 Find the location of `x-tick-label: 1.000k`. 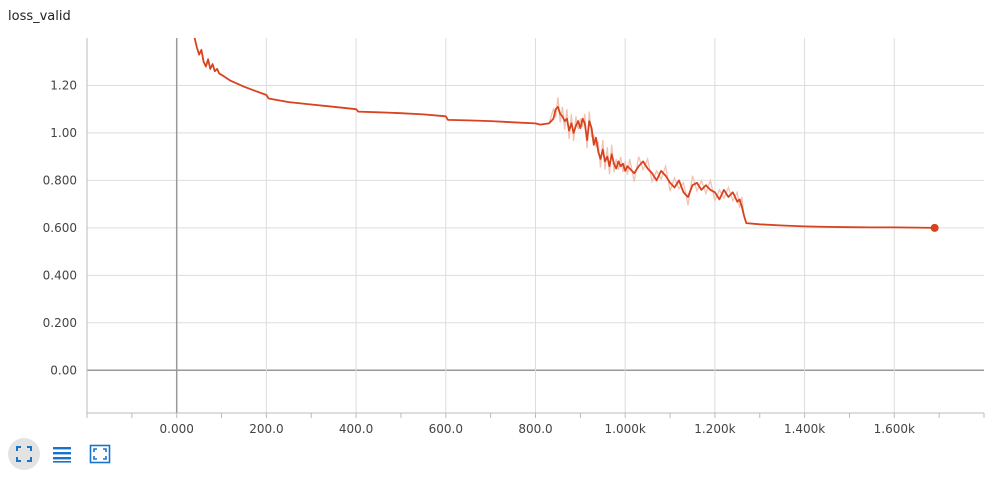

x-tick-label: 1.000k is located at coordinates (625, 429).